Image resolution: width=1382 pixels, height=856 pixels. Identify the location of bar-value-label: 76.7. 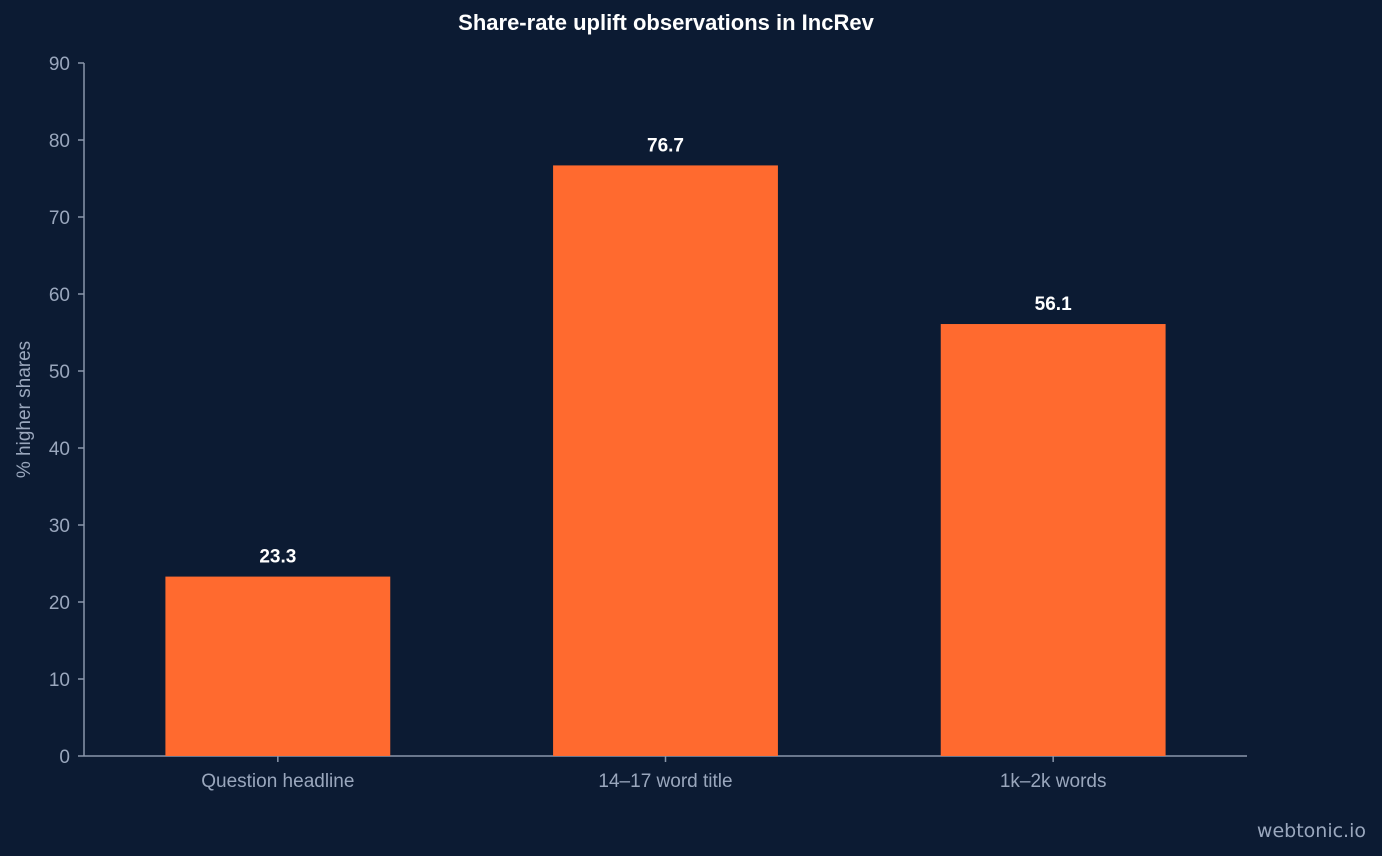
(665, 145).